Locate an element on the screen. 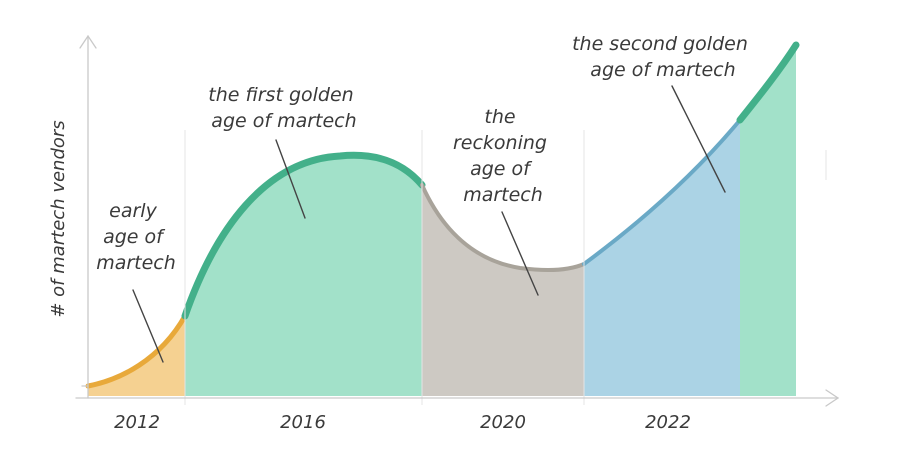  era-label-reckoning-line-3: age of is located at coordinates (501, 169).